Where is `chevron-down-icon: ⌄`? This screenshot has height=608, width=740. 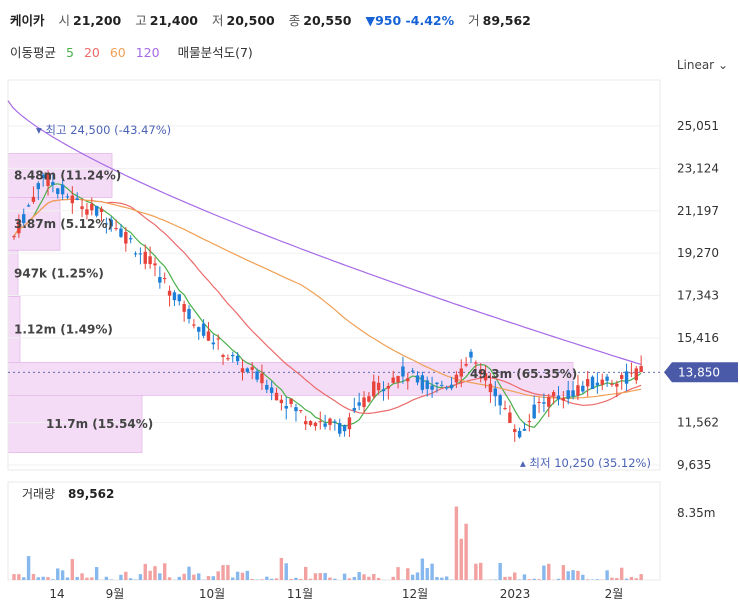
chevron-down-icon: ⌄ is located at coordinates (722, 65).